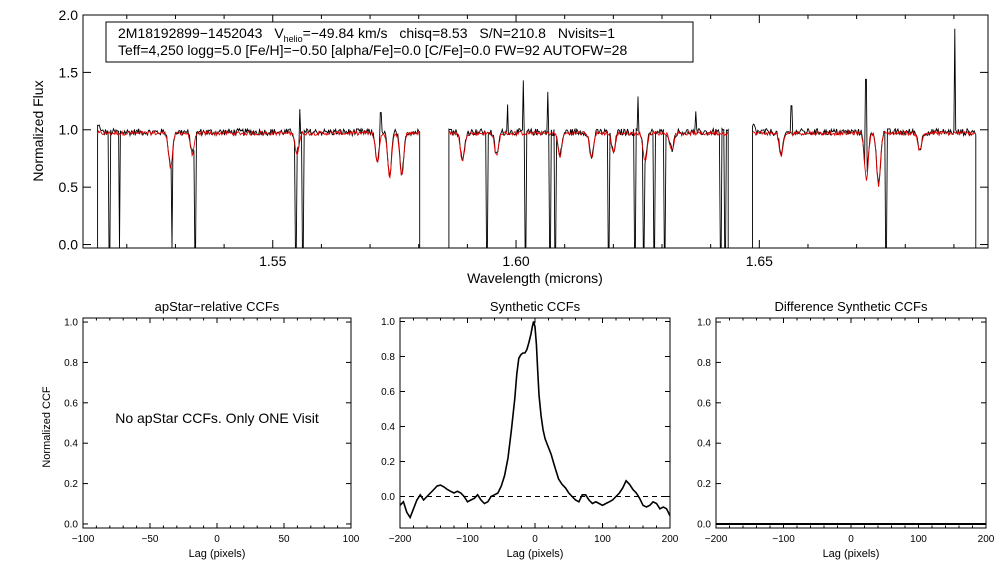 The width and height of the screenshot is (1008, 576). I want to click on observed-segment-blue, so click(259, 178).